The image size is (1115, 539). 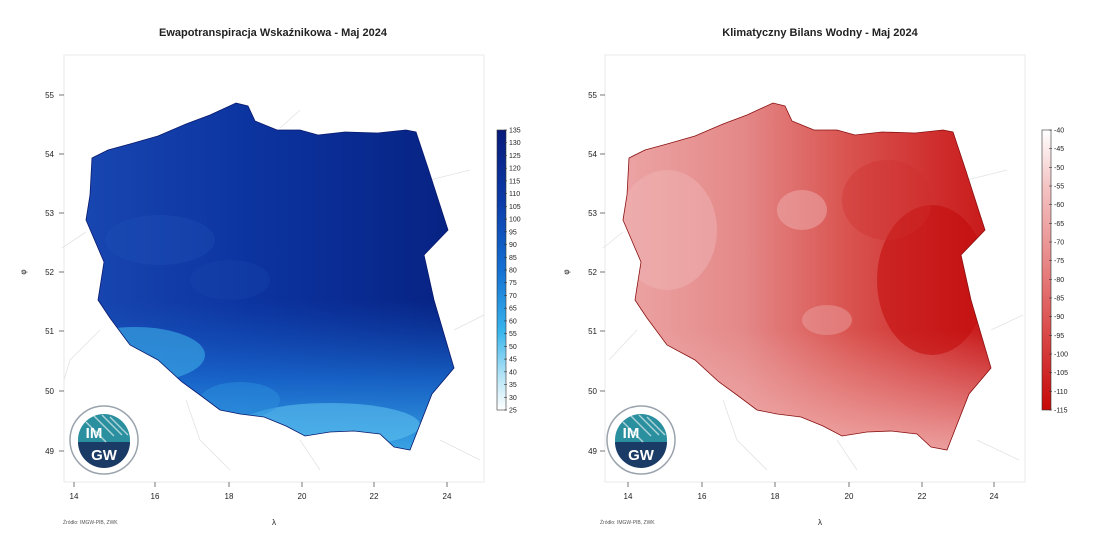 I want to click on legend-label: -50, so click(x=1059, y=168).